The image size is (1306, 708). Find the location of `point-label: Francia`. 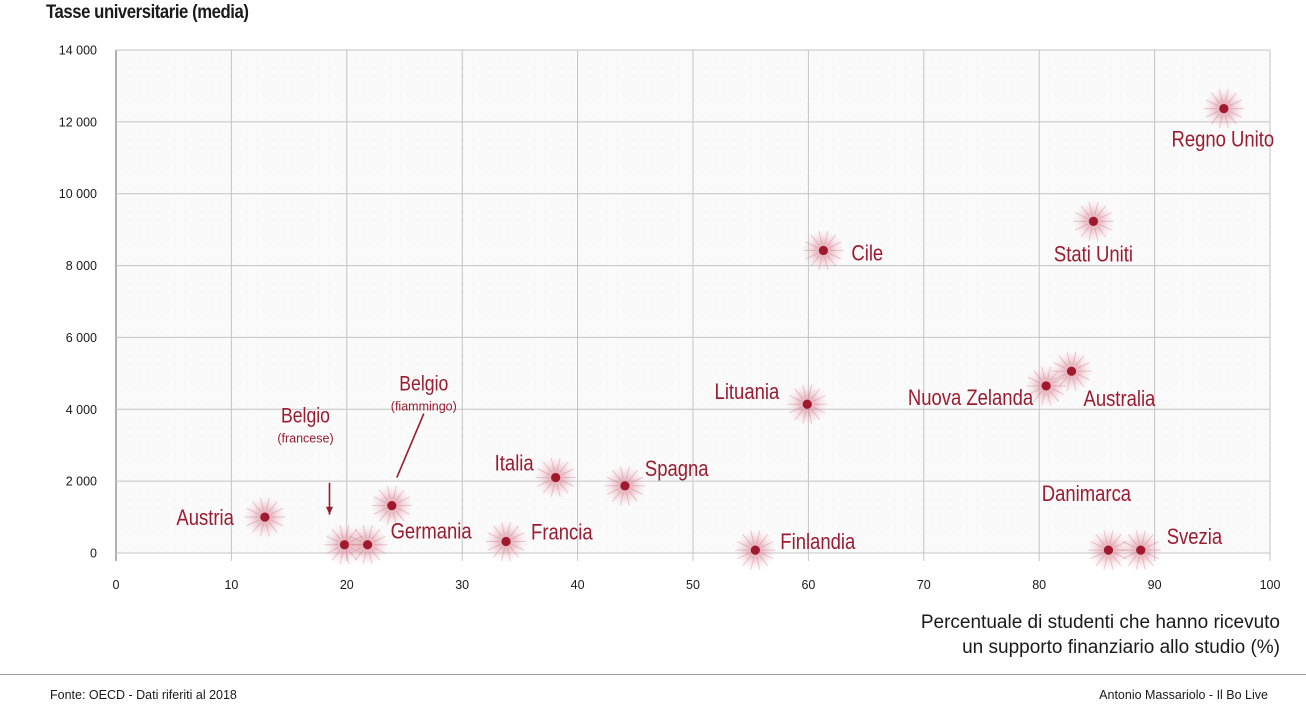

point-label: Francia is located at coordinates (562, 533).